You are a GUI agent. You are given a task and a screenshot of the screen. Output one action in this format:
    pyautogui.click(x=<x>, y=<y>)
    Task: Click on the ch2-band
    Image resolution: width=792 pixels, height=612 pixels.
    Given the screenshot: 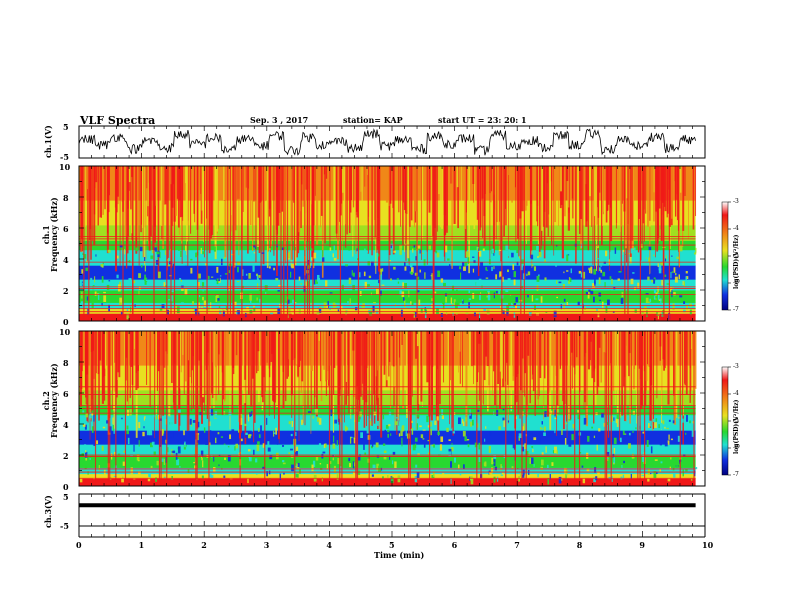 What is the action you would take?
    pyautogui.click(x=387, y=482)
    